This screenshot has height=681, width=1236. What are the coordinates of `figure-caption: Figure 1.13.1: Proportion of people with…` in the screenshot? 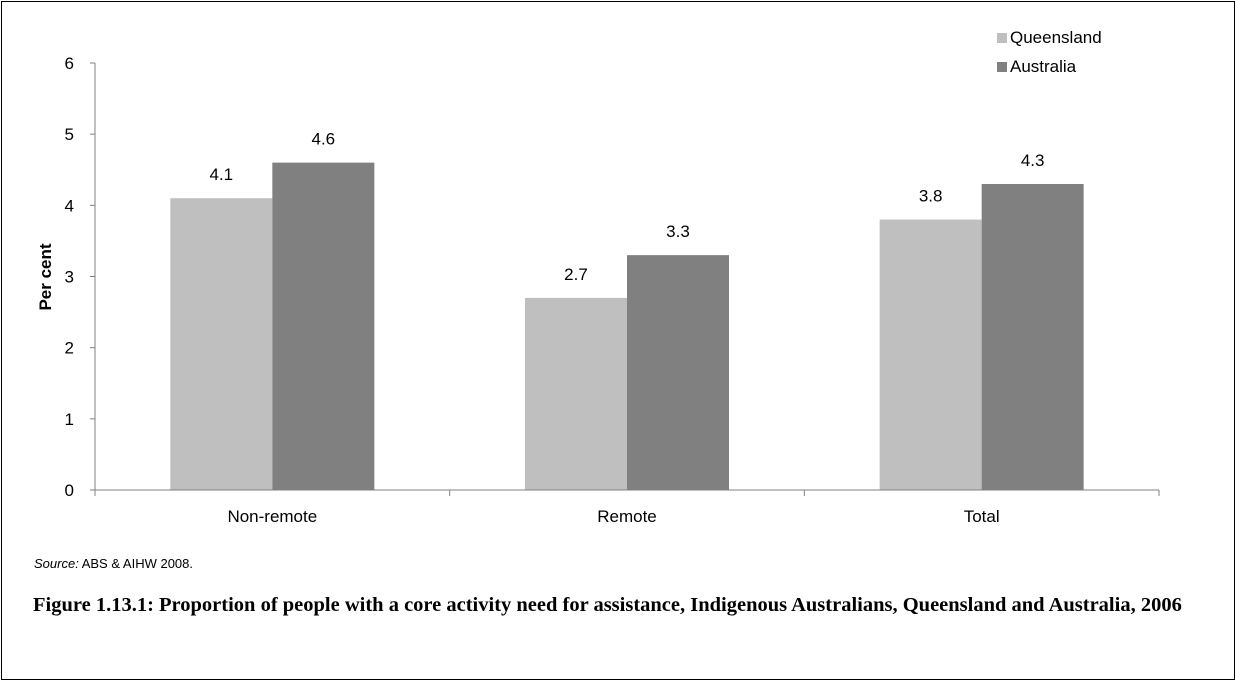 It's located at (607, 605).